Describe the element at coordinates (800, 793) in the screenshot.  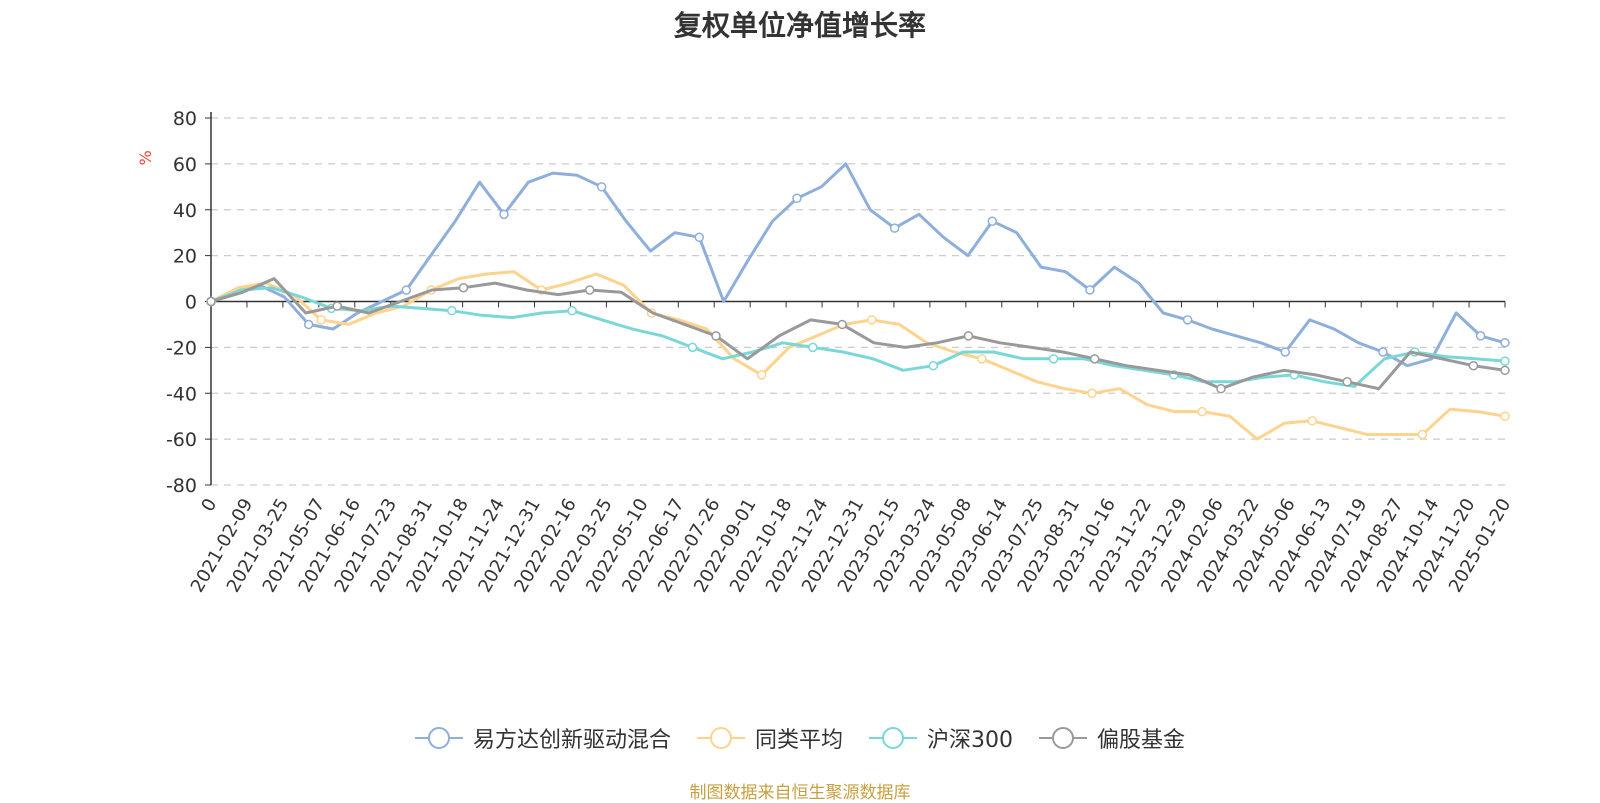
I see `source-note: 制图数据来自恒生聚源数据库` at that location.